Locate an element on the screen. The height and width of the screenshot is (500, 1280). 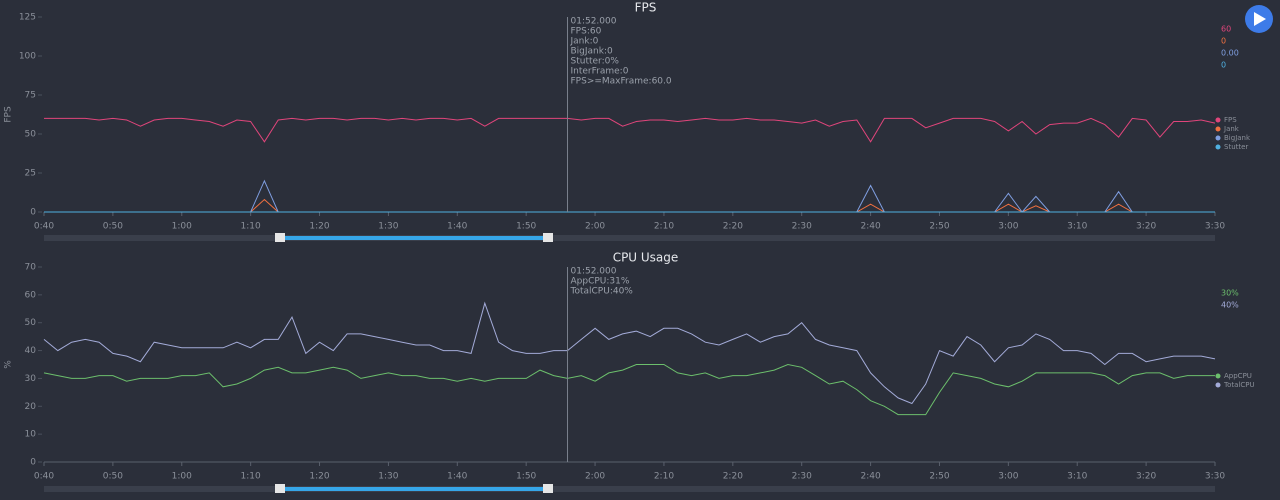
y-tick-label: 10 is located at coordinates (31, 435).